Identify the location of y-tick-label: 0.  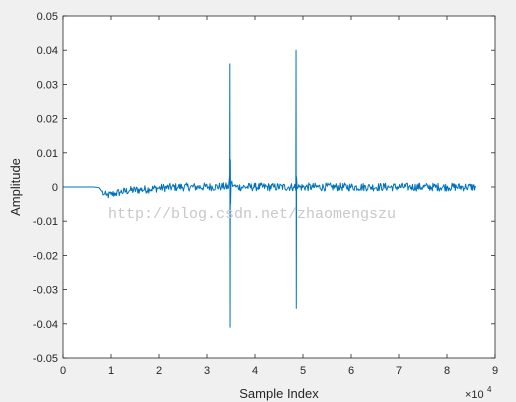
(55, 188).